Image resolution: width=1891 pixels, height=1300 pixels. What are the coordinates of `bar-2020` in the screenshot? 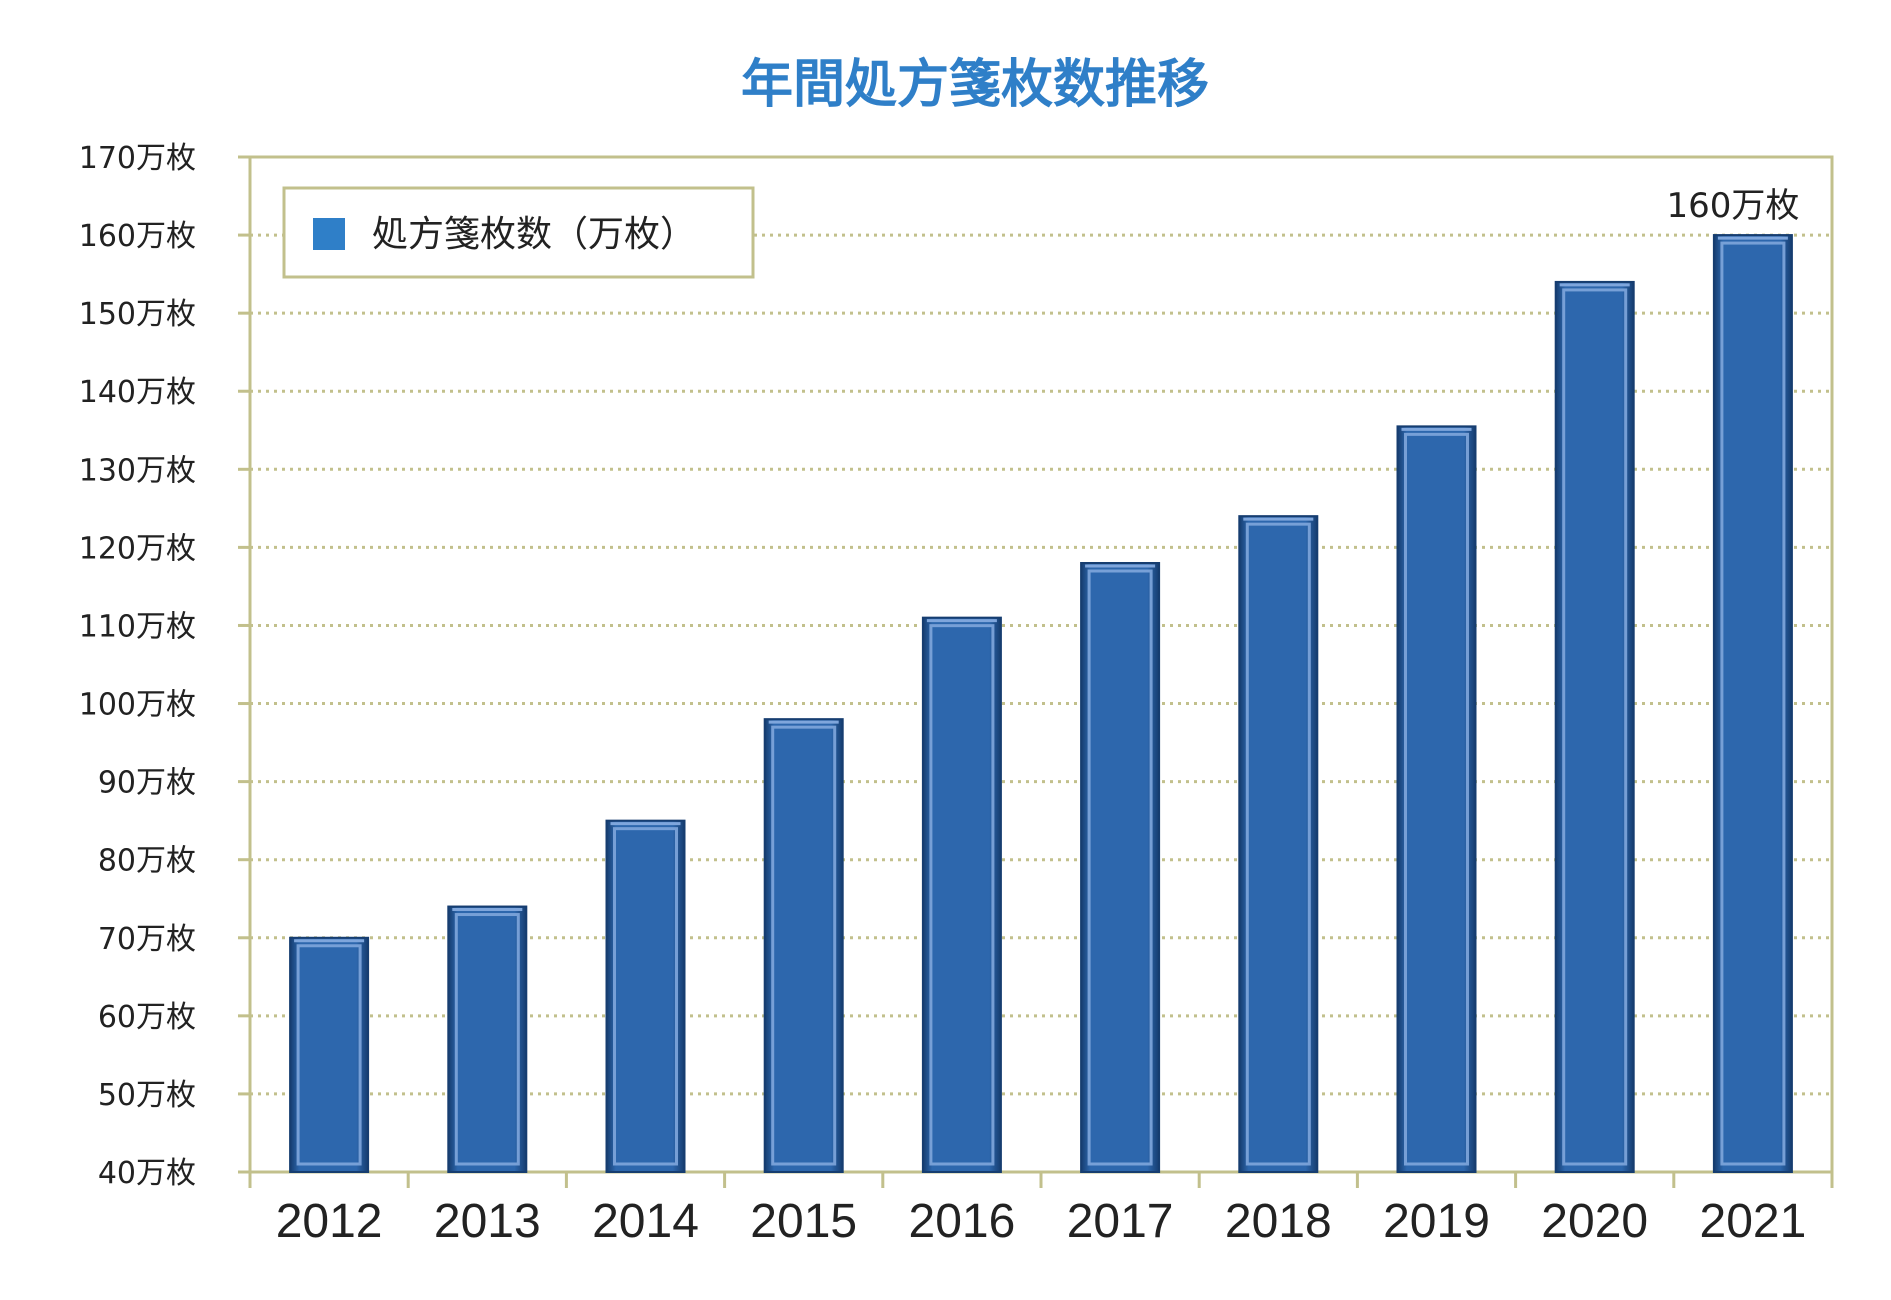 It's located at (1594, 726).